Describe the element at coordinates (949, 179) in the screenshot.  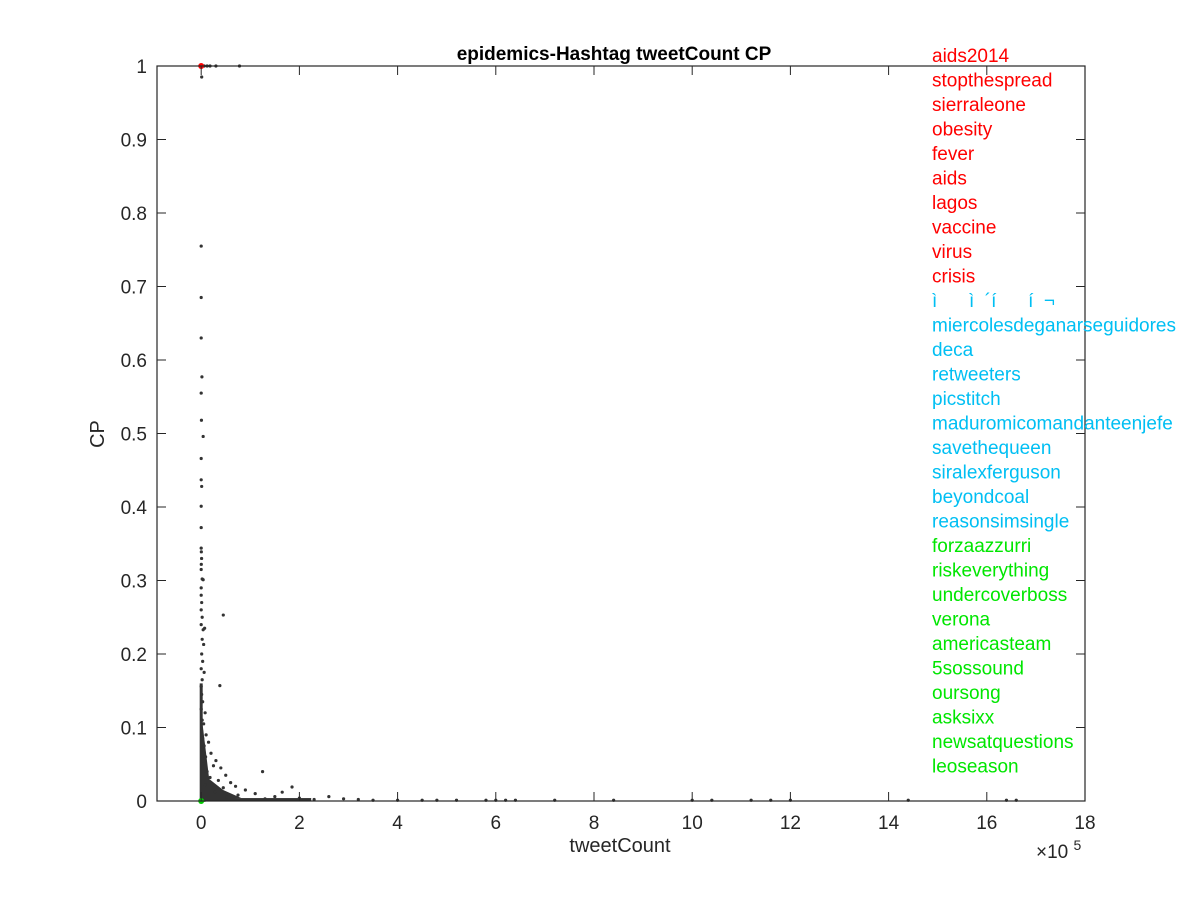
I see `hashtag-label: aids` at that location.